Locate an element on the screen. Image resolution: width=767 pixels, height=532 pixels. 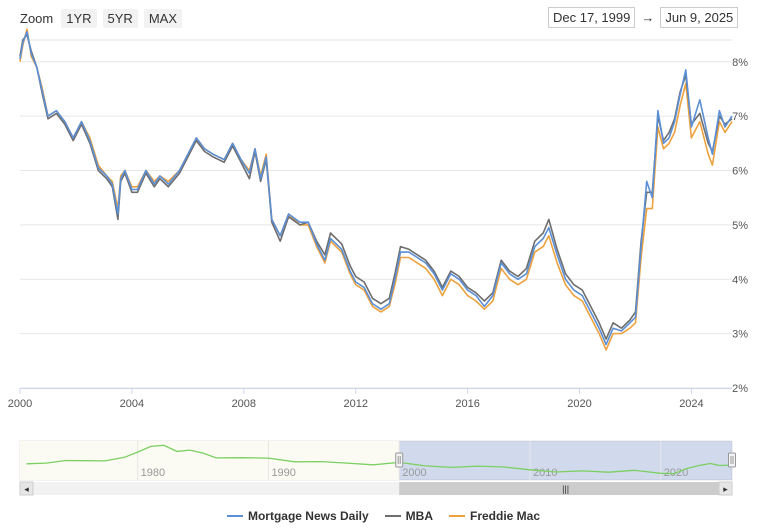
legend: Mortgage News Daily MBA Freddie Mac is located at coordinates (383, 516).